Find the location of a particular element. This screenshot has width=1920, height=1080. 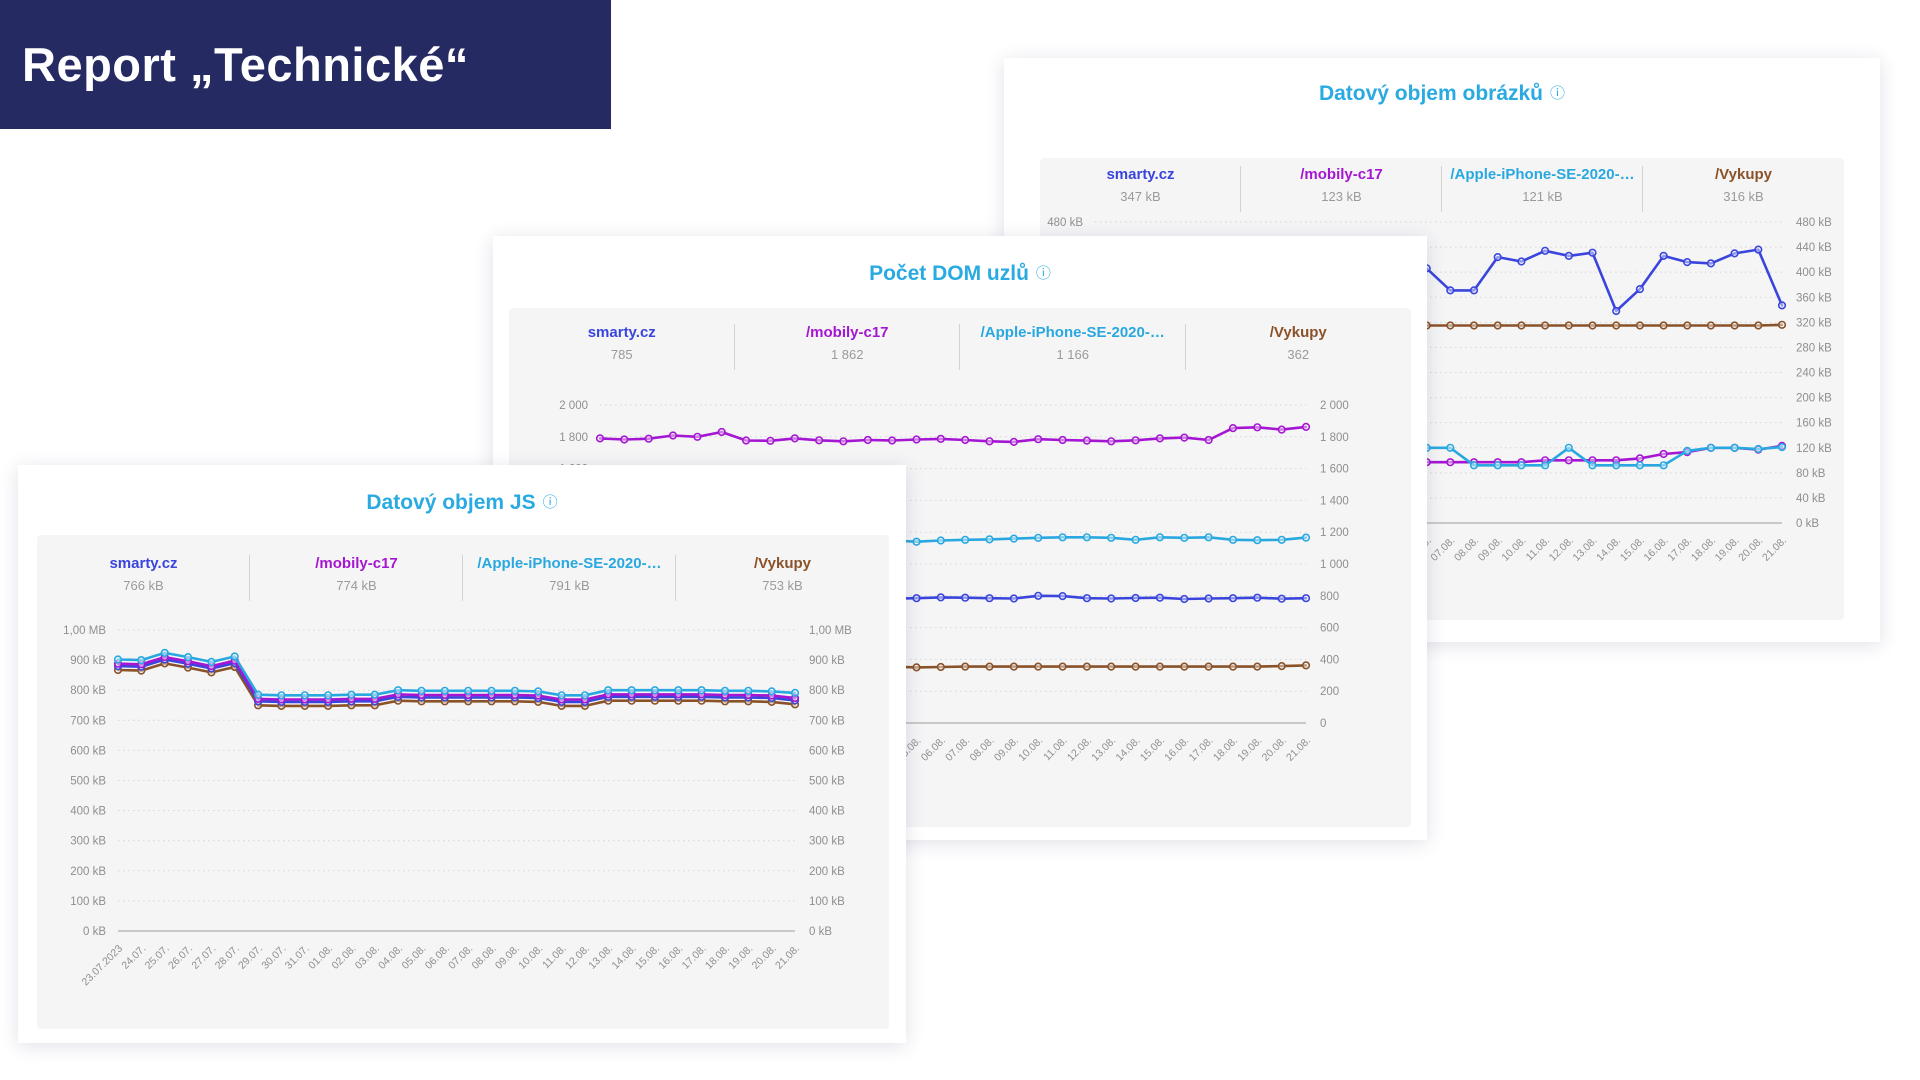

legend-item-mobily-c17: /mobily-c17 123 kB is located at coordinates (1341, 189).